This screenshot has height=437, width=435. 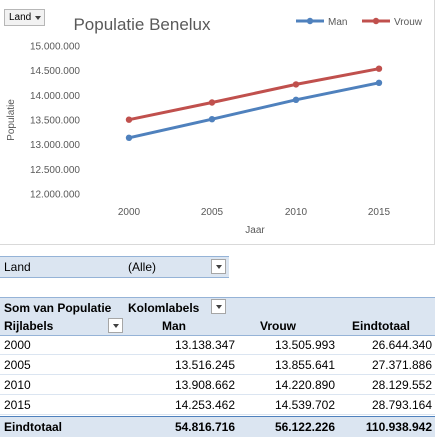 What do you see at coordinates (204, 405) in the screenshot?
I see `cell-man: 14.253.462` at bounding box center [204, 405].